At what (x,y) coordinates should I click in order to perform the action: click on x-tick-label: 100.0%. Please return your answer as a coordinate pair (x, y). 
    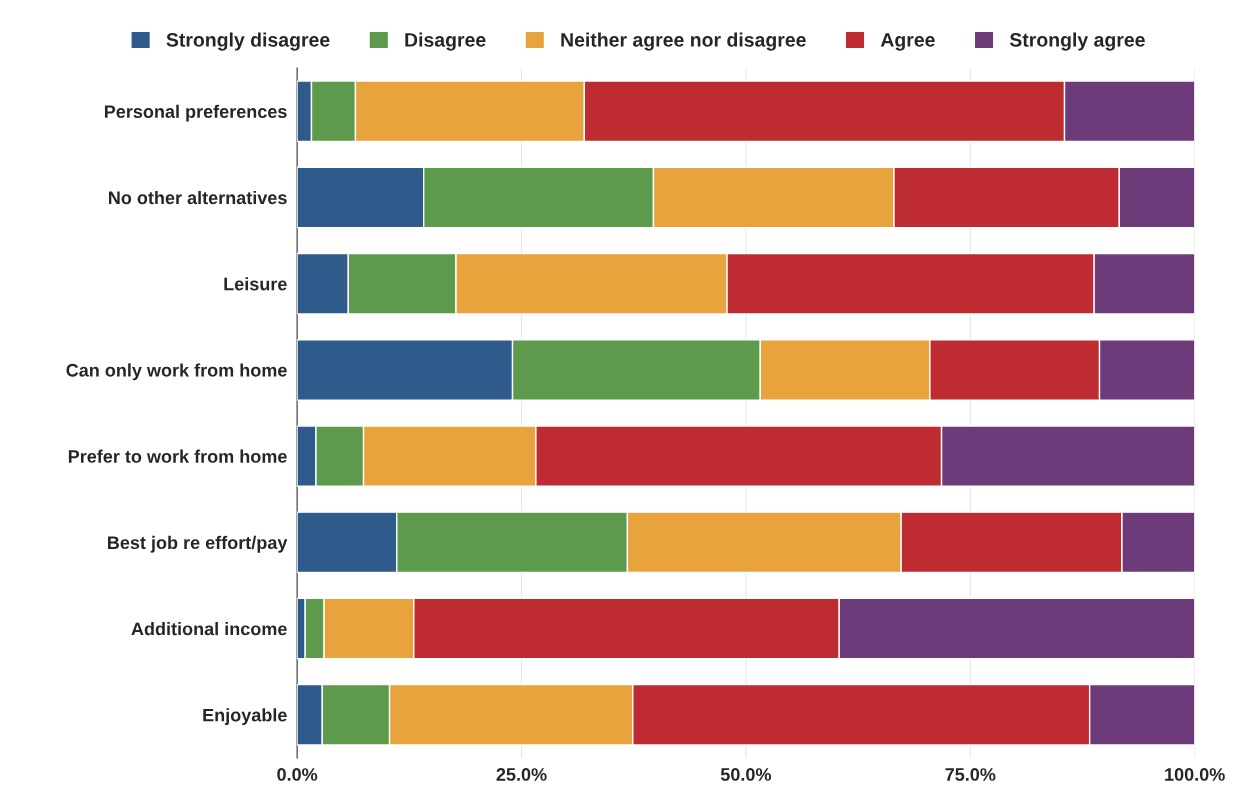
    Looking at the image, I should click on (1195, 774).